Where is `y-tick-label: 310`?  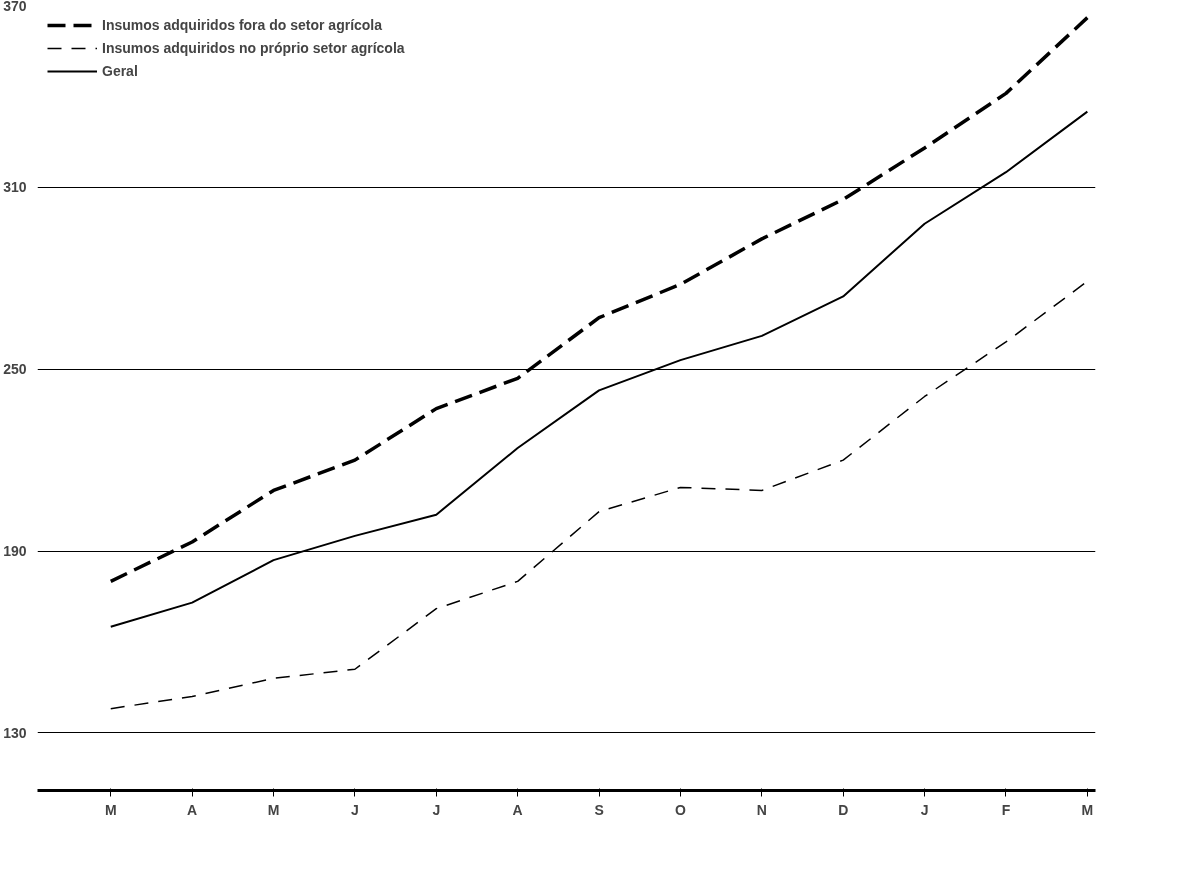
y-tick-label: 310 is located at coordinates (15, 187).